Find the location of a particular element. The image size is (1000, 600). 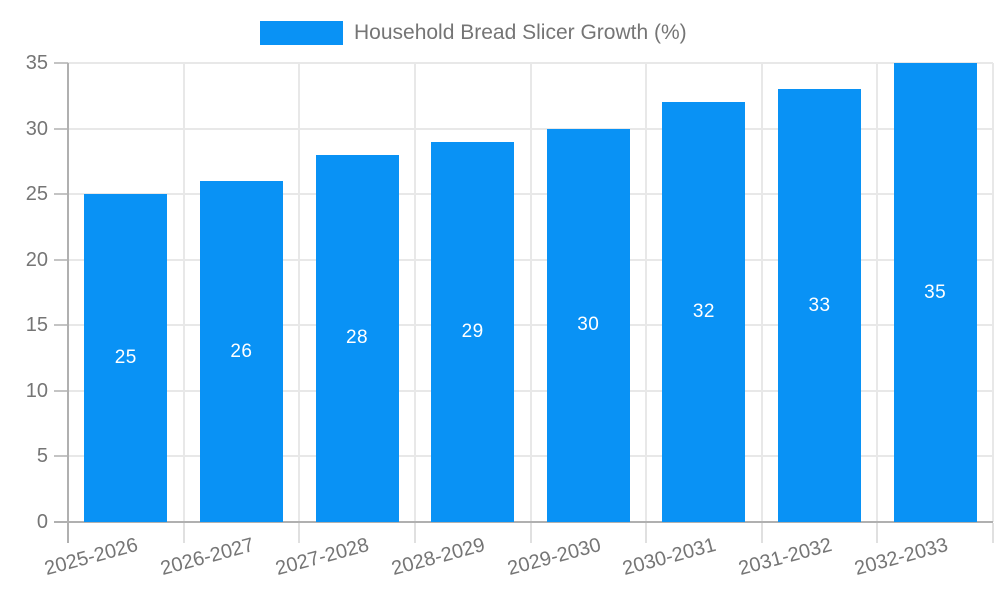

bar-value-label: 26 is located at coordinates (241, 351).